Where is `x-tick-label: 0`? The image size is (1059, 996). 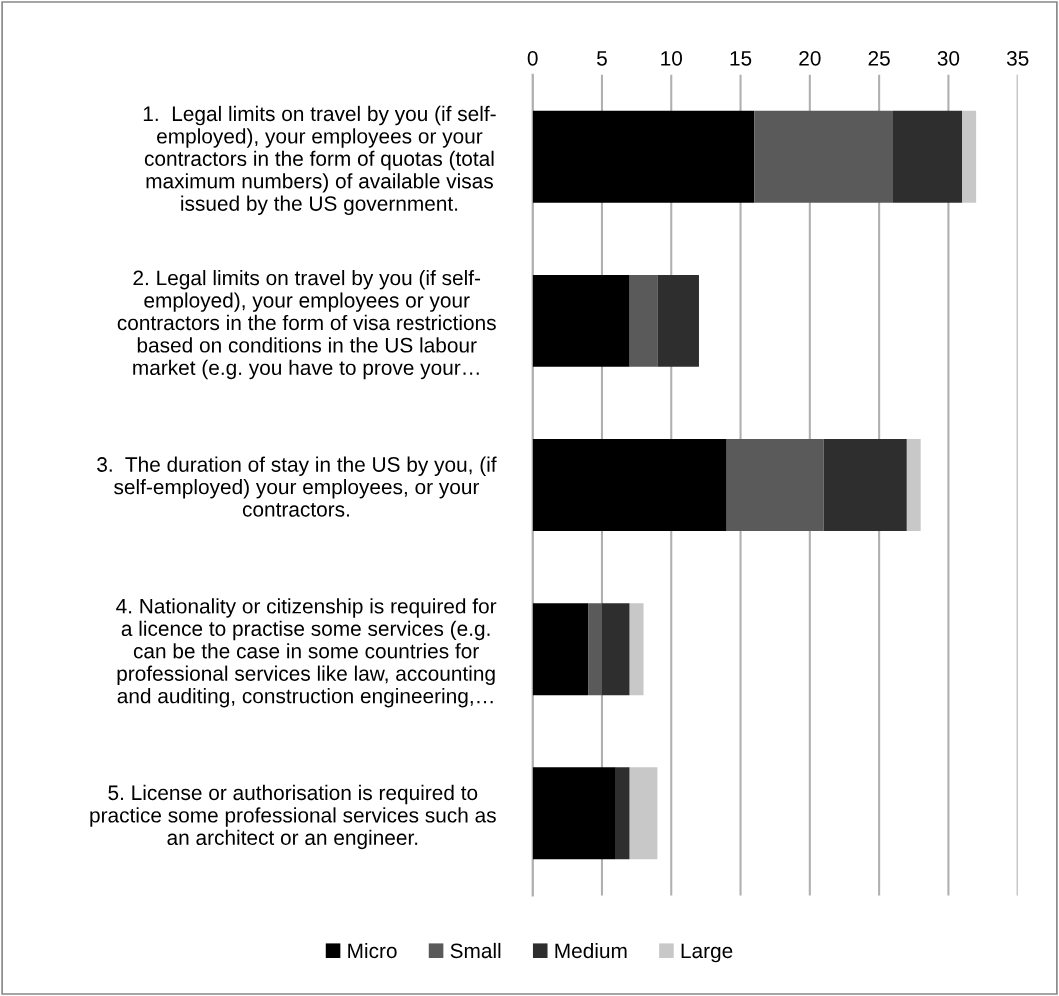
x-tick-label: 0 is located at coordinates (532, 58).